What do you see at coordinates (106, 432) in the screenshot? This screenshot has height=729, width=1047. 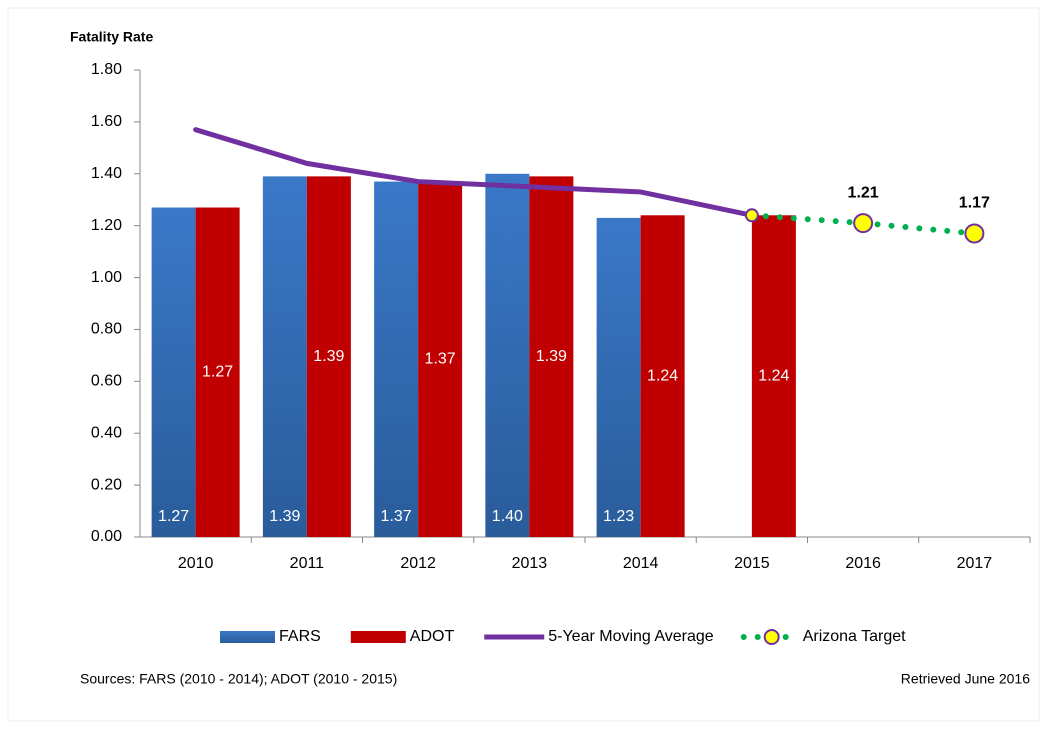 I see `y-tick-label: 0.40` at bounding box center [106, 432].